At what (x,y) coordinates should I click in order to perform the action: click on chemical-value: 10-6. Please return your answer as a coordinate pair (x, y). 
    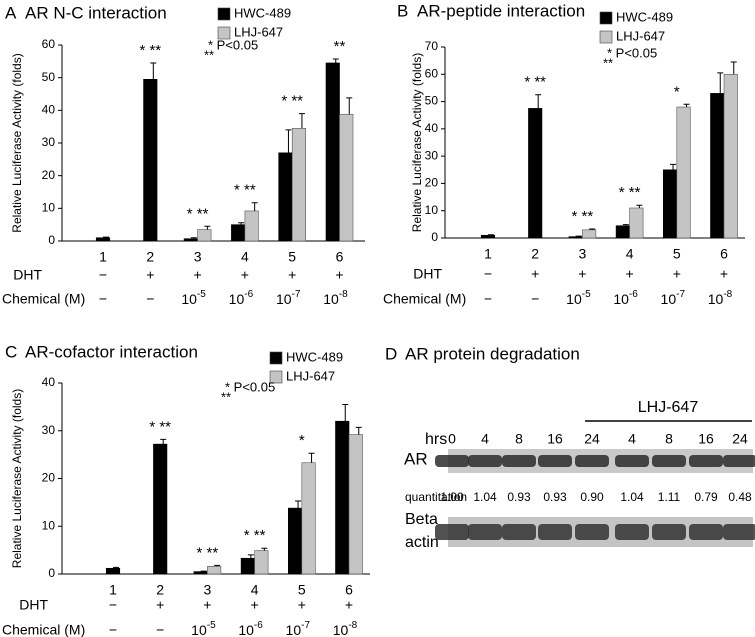
    Looking at the image, I should click on (241, 298).